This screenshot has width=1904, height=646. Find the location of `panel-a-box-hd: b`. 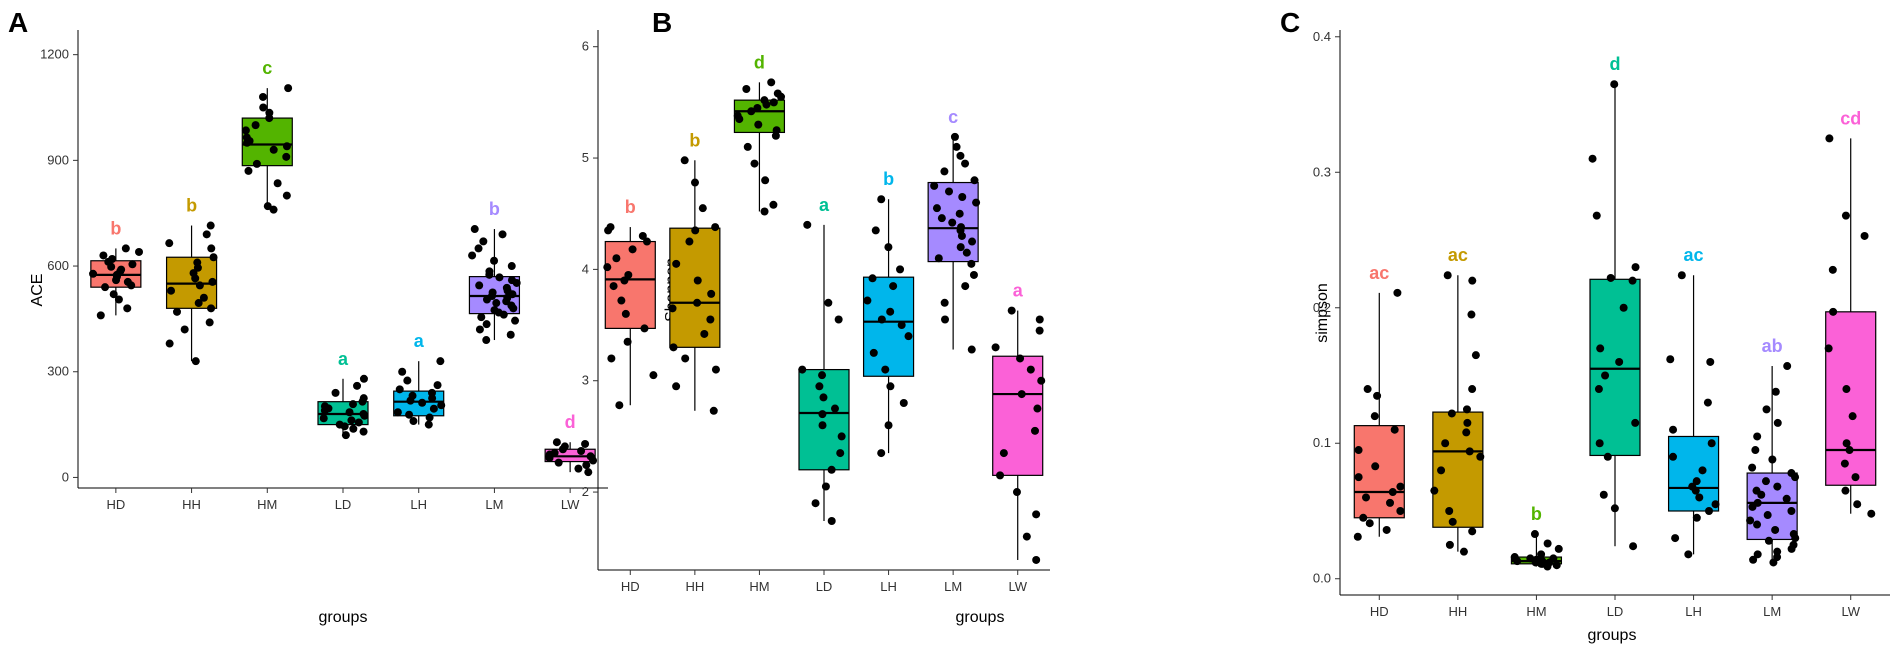

panel-a-box-hd: b is located at coordinates (116, 269).